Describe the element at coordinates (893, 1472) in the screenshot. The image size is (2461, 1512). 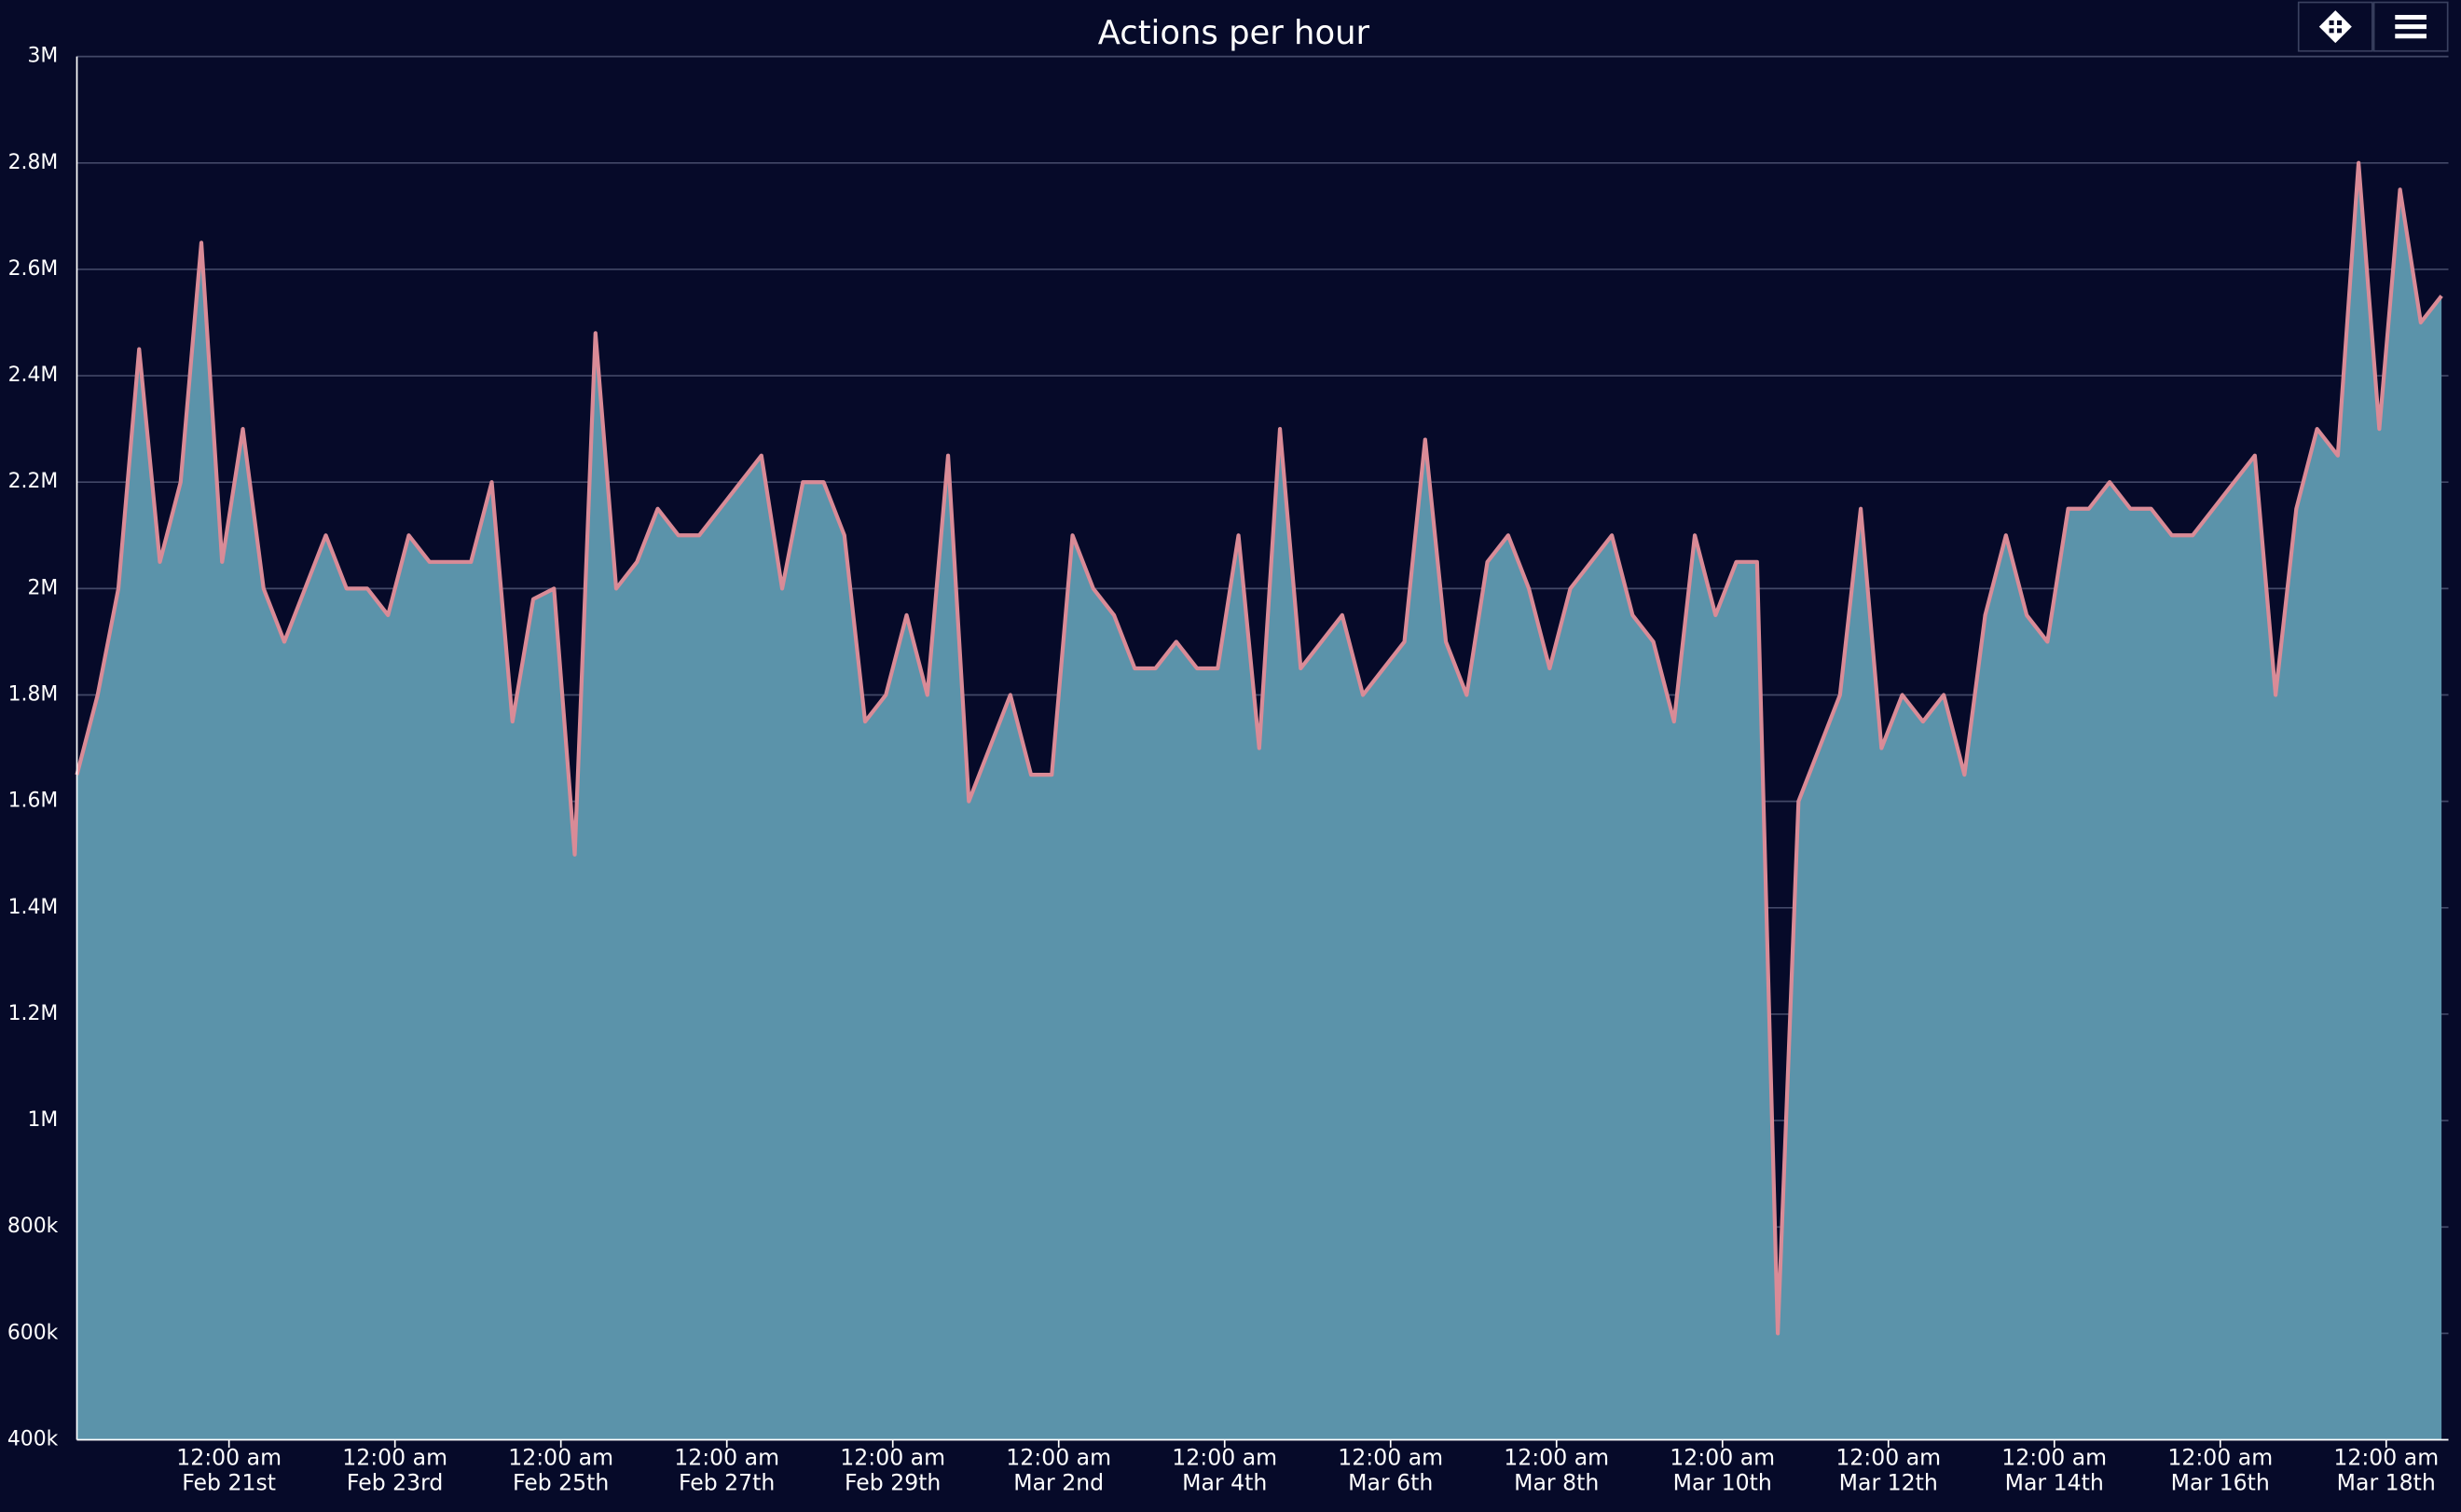
I see `x-tick-label: 12:00 am Feb 29th` at that location.